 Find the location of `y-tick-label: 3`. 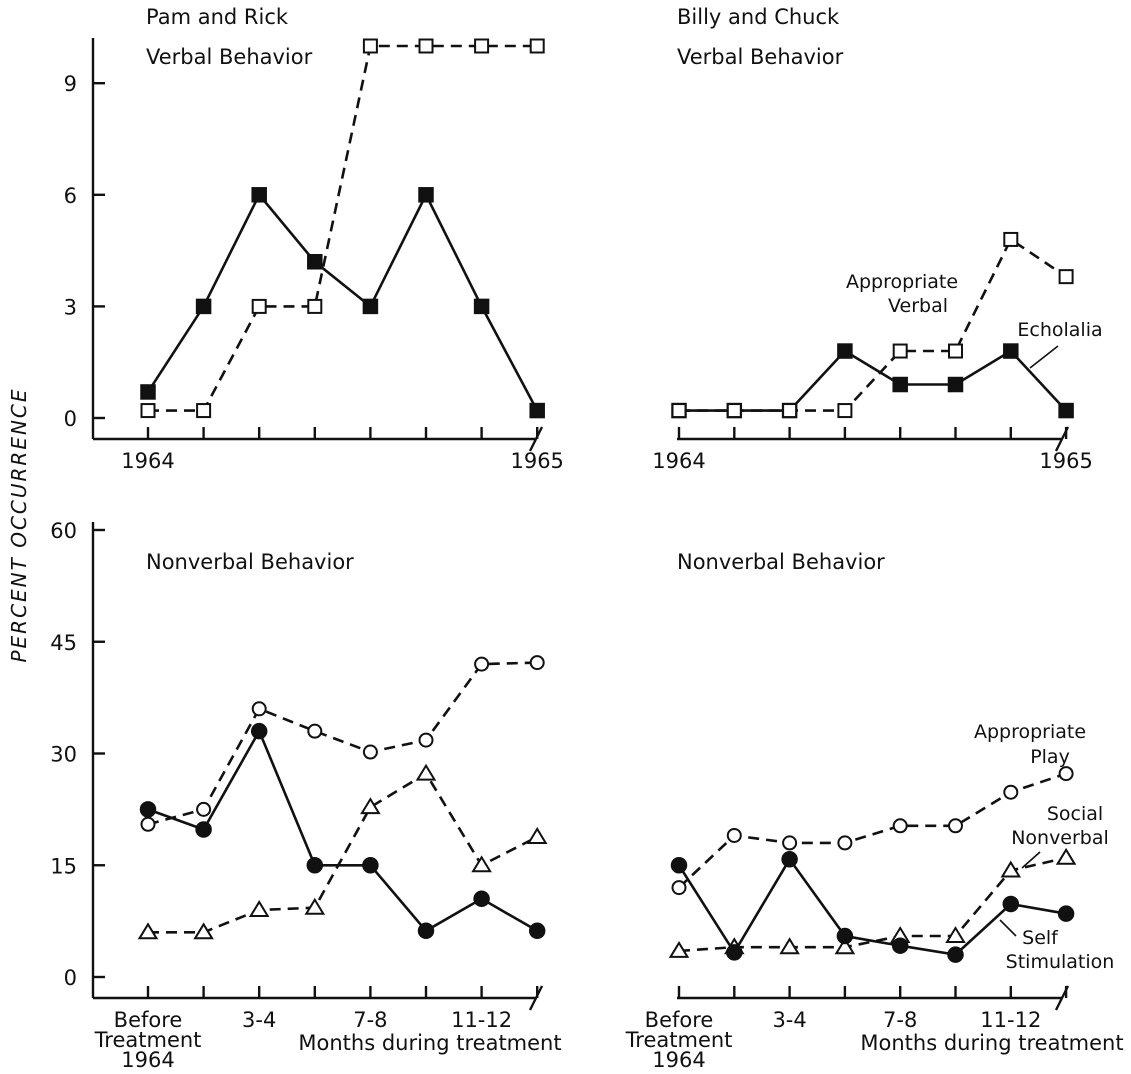

y-tick-label: 3 is located at coordinates (70, 307).